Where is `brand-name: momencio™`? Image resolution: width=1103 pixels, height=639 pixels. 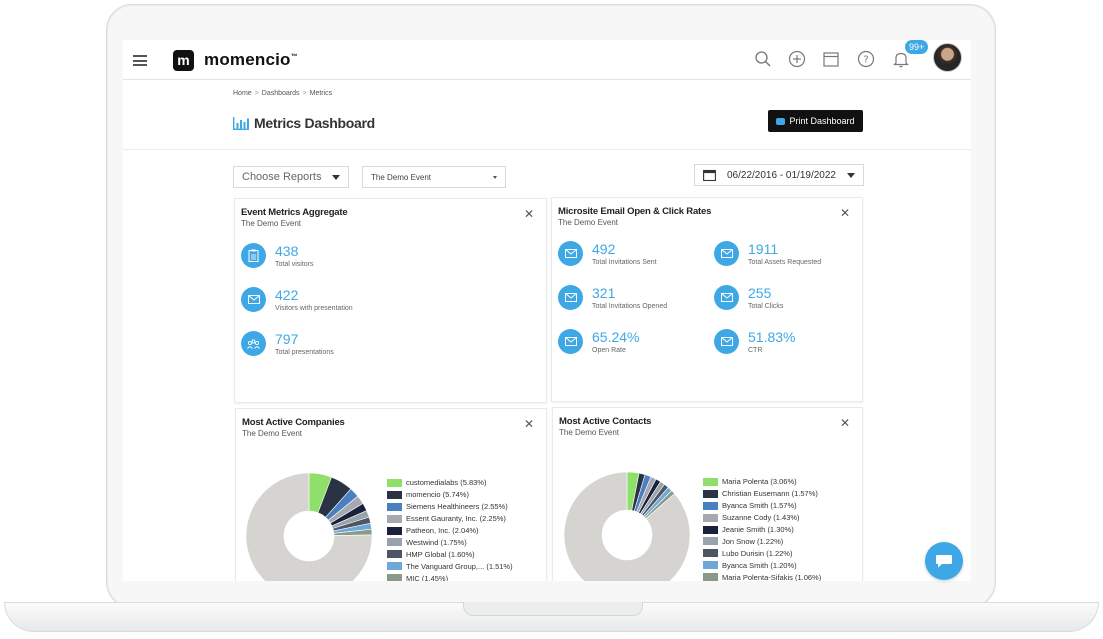 brand-name: momencio™ is located at coordinates (251, 59).